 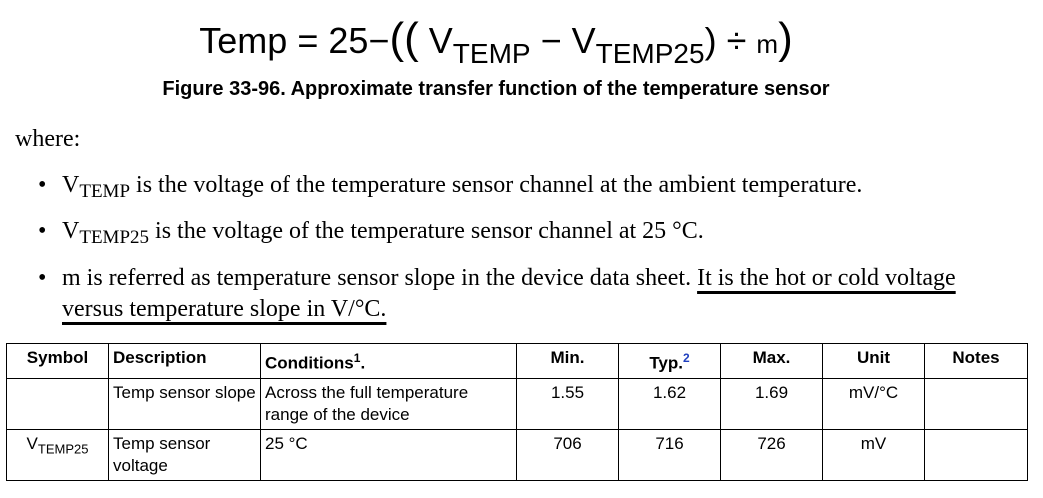 What do you see at coordinates (48, 139) in the screenshot?
I see `intro: where:` at bounding box center [48, 139].